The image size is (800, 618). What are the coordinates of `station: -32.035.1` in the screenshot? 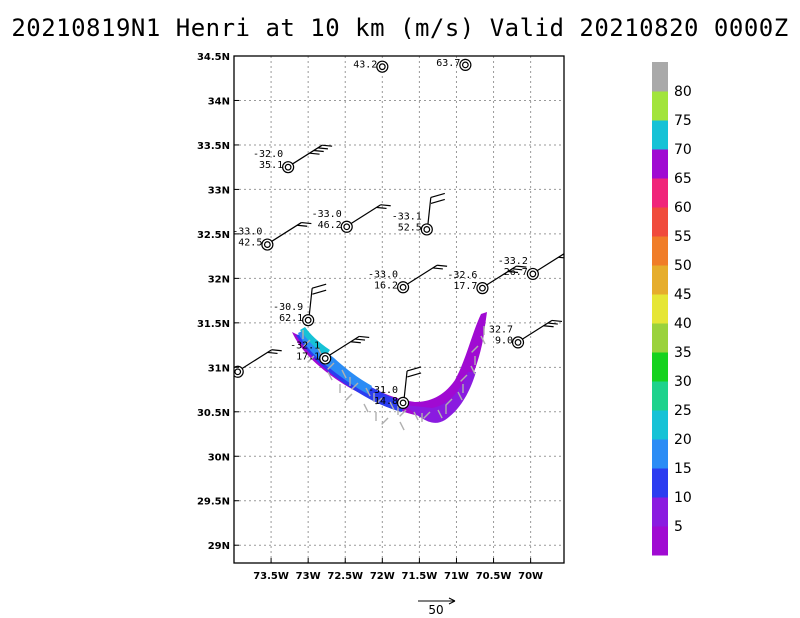 It's located at (293, 159).